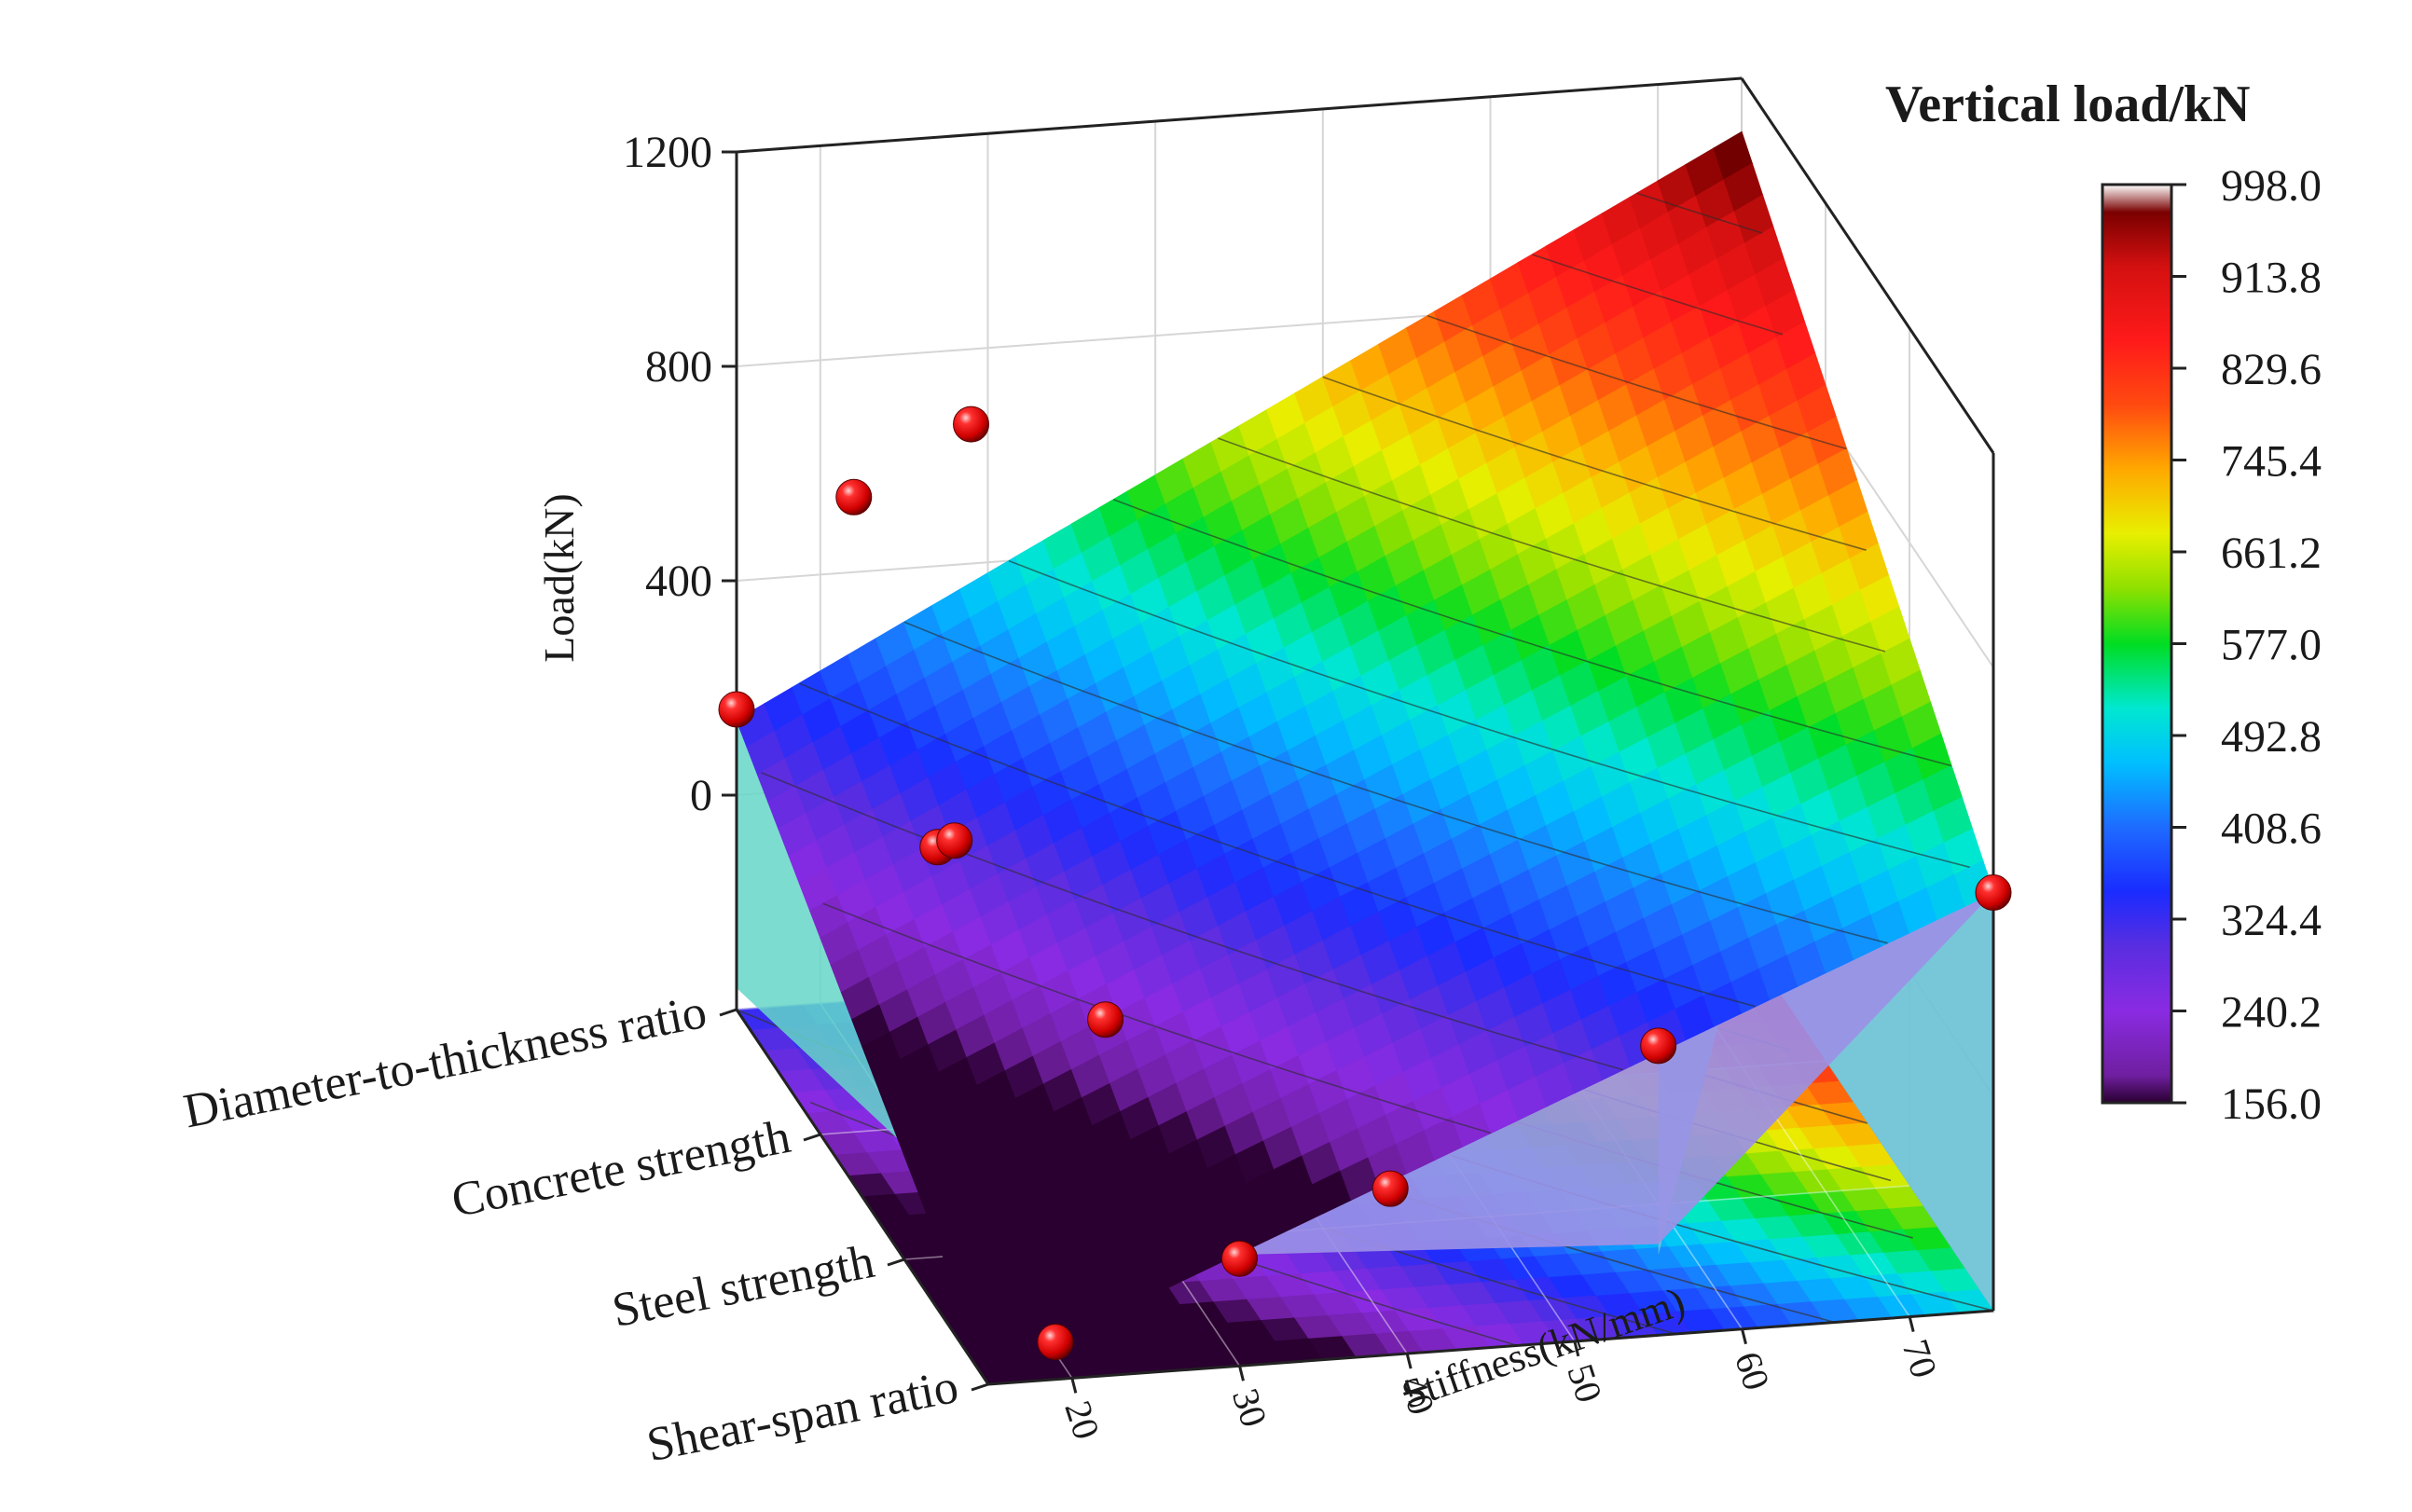 The height and width of the screenshot is (1512, 2412). I want to click on factor-label: Concrete strength, so click(621, 1169).